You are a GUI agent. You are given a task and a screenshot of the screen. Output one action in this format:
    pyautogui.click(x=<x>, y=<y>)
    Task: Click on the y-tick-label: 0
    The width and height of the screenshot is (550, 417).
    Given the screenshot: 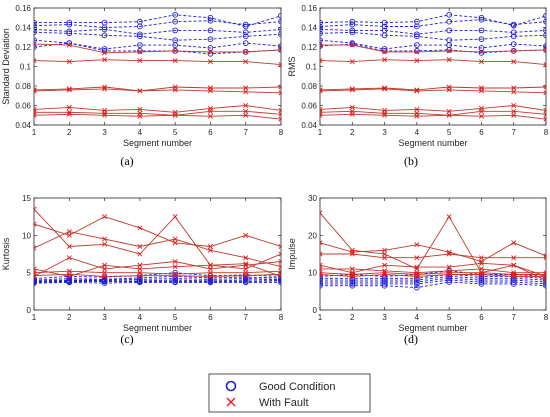 What is the action you would take?
    pyautogui.click(x=29, y=310)
    